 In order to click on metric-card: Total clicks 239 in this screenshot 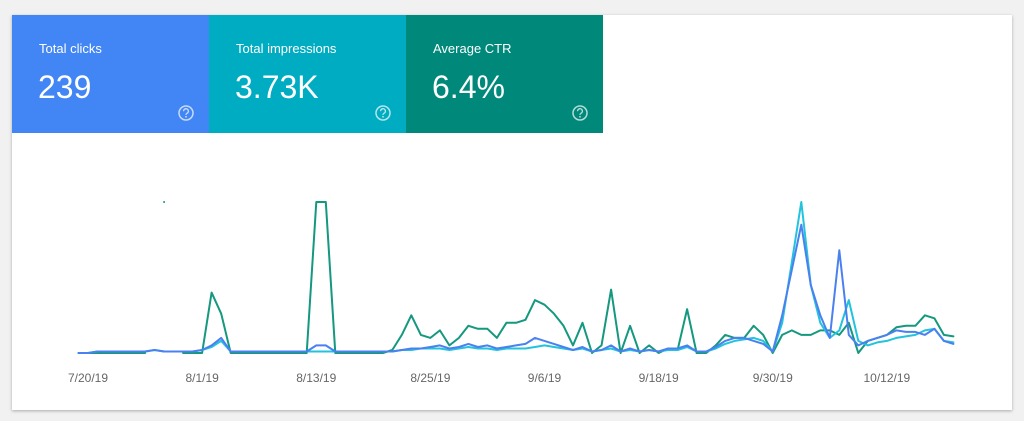, I will do `click(110, 74)`.